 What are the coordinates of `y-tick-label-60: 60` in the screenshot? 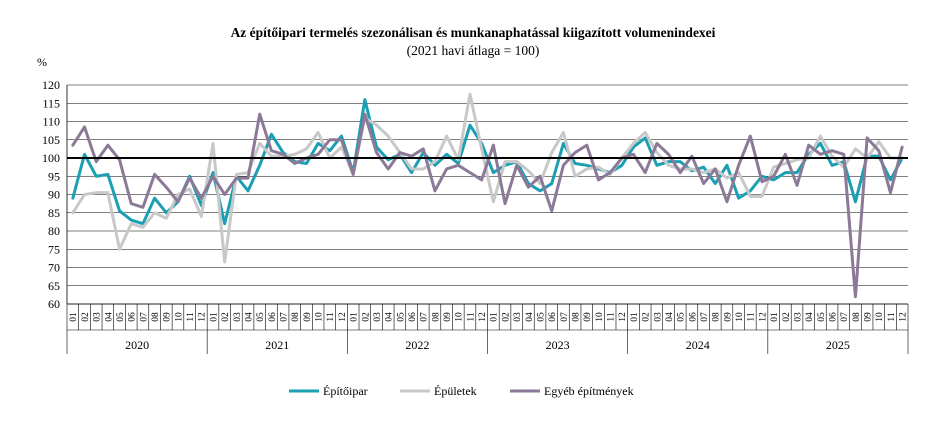 It's located at (54, 304).